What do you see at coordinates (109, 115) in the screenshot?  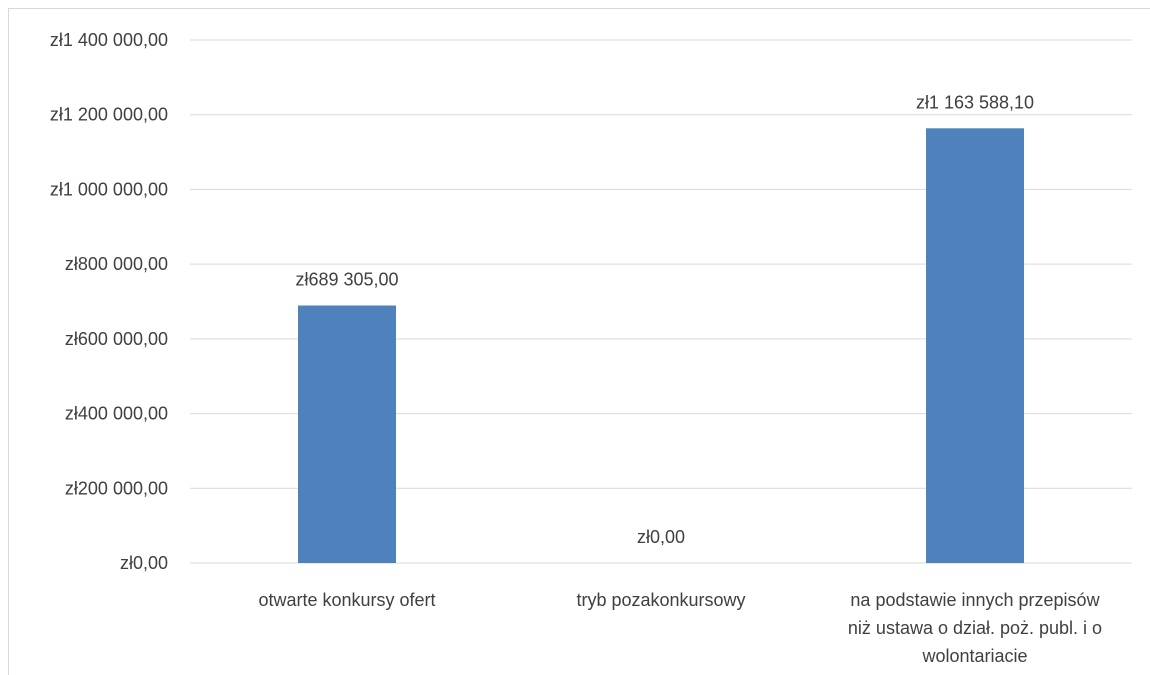 I see `y-tick-label: zł1 200 000,00` at bounding box center [109, 115].